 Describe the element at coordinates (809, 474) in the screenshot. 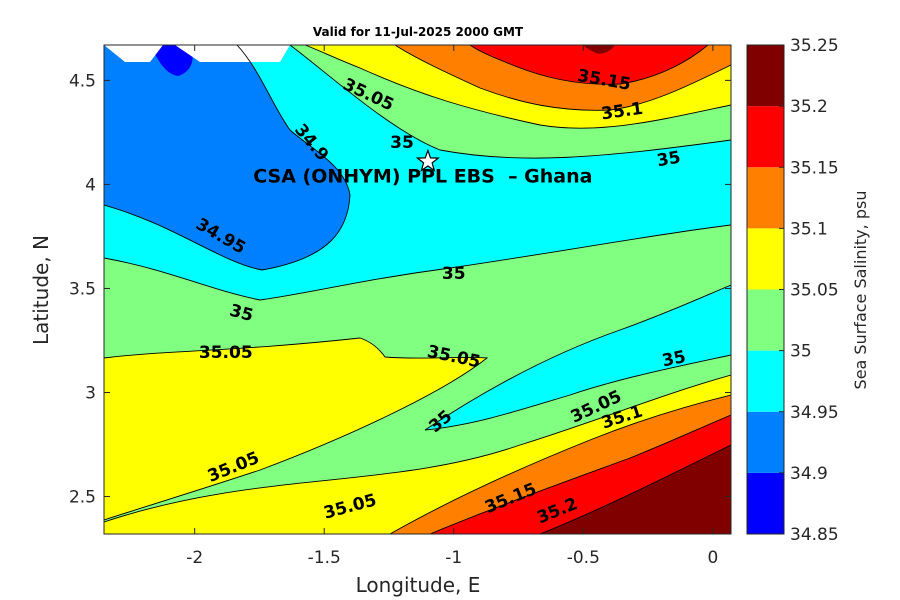

I see `colorbar-tick-label: 34.9` at that location.